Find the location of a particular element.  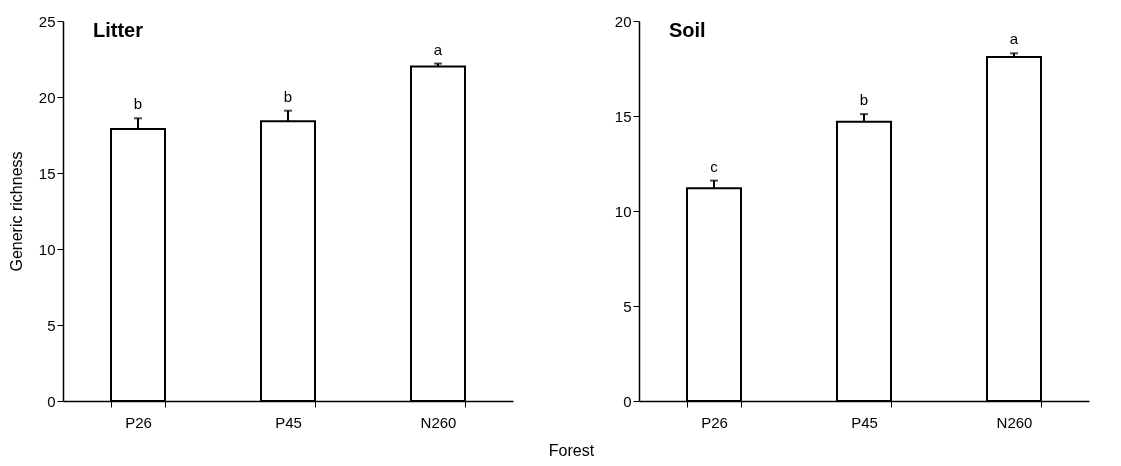

chart-title: Litter is located at coordinates (118, 30).